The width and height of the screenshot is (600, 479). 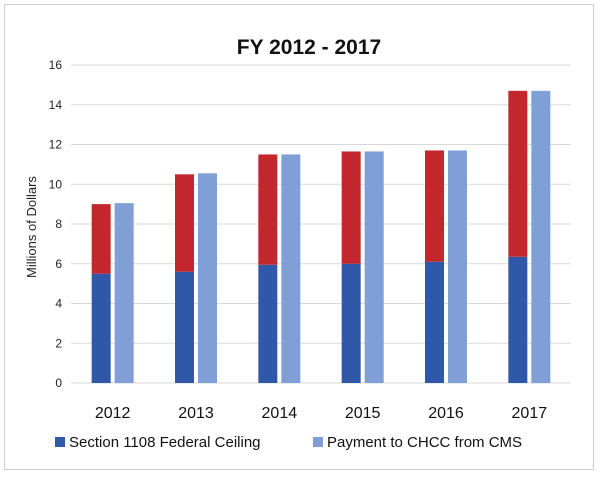 What do you see at coordinates (351, 323) in the screenshot?
I see `bar-federal-ceiling-base-2015` at bounding box center [351, 323].